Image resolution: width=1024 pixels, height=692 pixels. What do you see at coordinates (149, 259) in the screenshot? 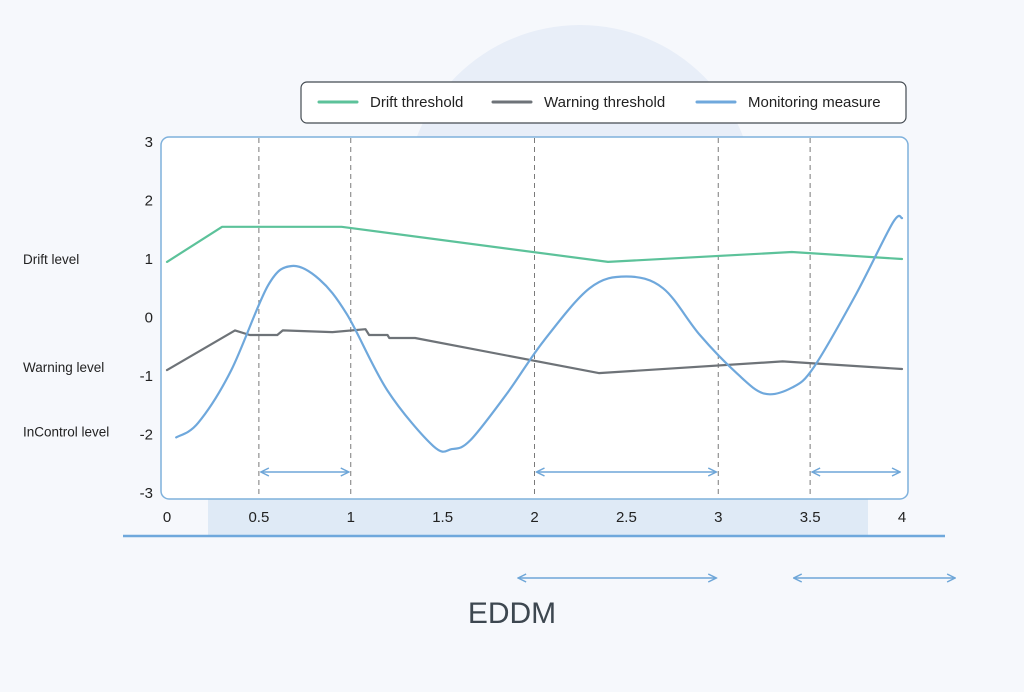
I see `y-tick-label: 1` at bounding box center [149, 259].